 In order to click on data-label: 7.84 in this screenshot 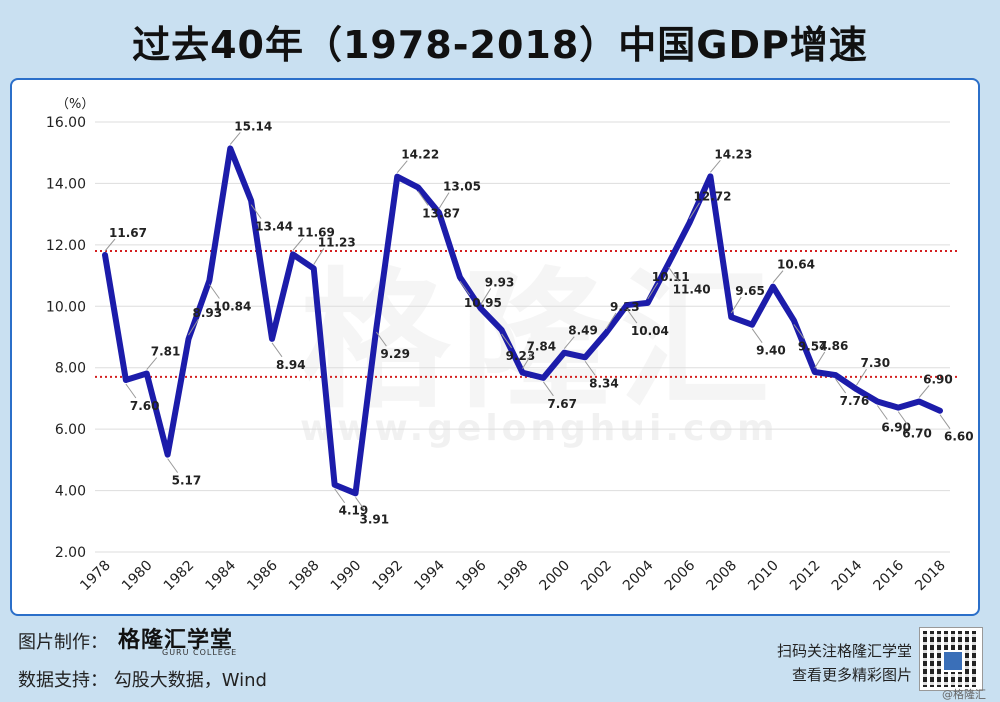, I will do `click(542, 347)`.